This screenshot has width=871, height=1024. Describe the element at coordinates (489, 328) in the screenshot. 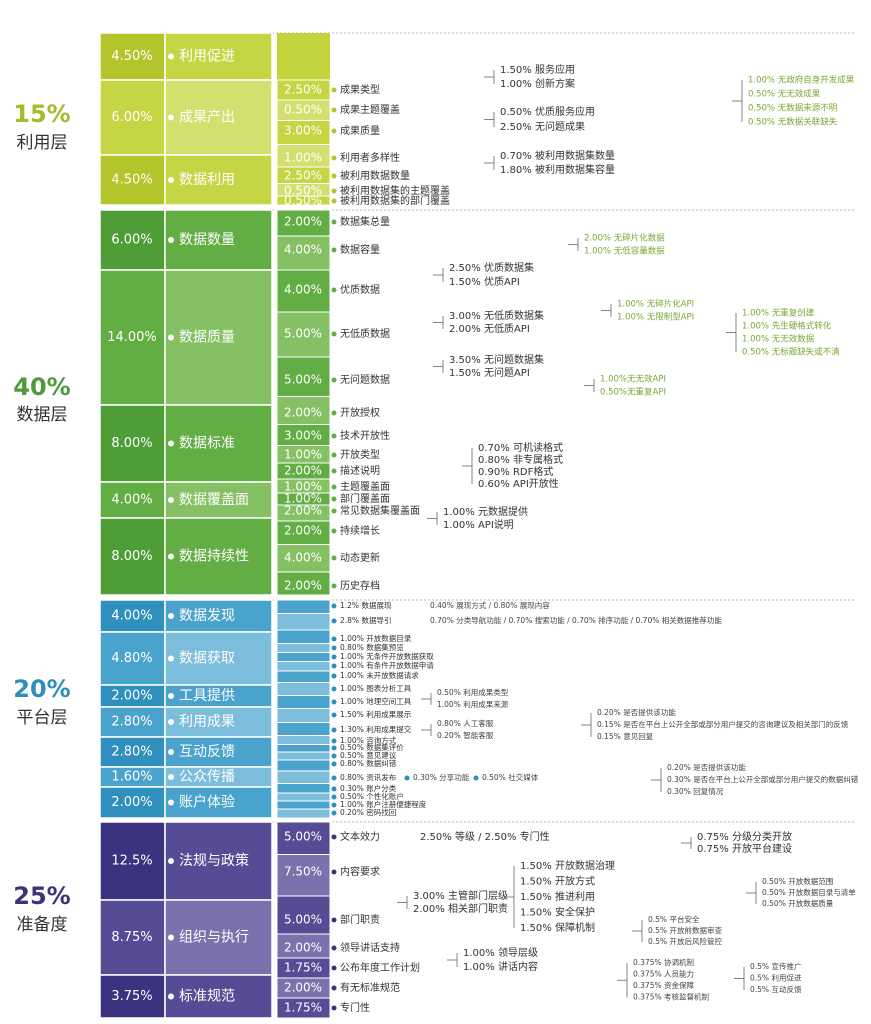

I see `note: 2.00% 无低质API` at that location.